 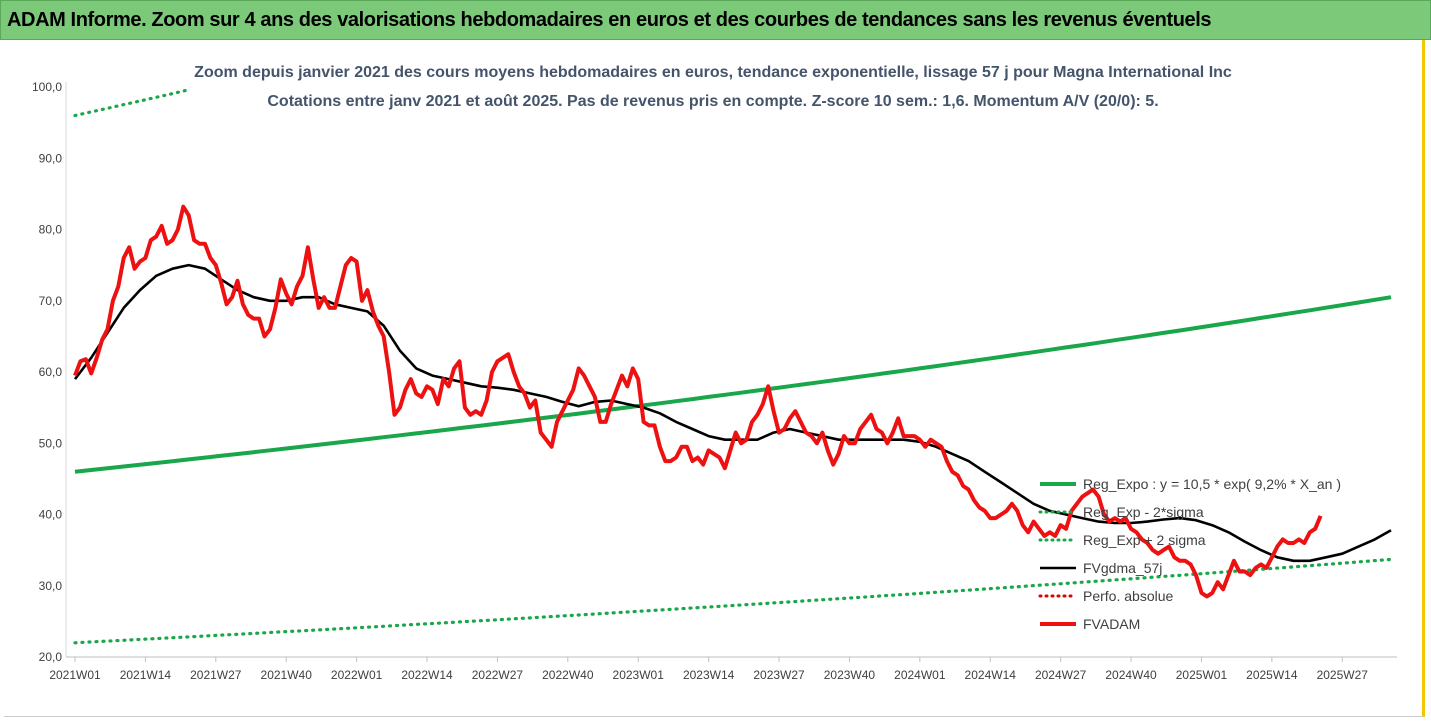 What do you see at coordinates (51, 515) in the screenshot?
I see `y-tick-label: 40,0` at bounding box center [51, 515].